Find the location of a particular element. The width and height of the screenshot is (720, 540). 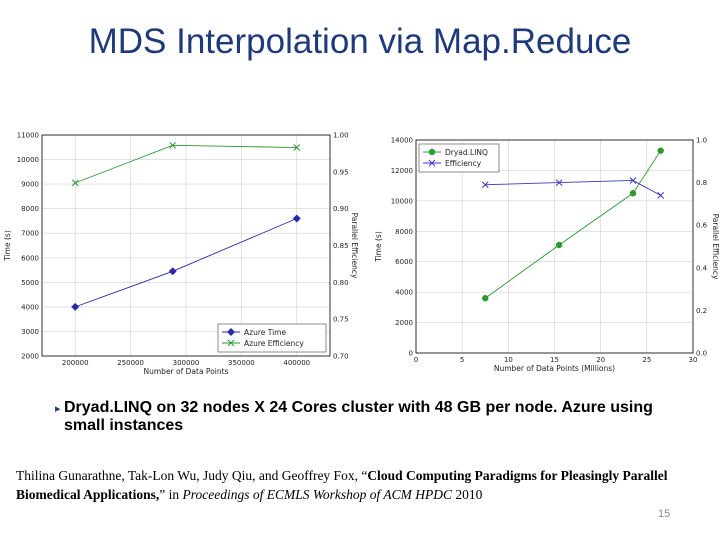

x-axis-label: Number of Data Points (Millions) is located at coordinates (554, 368).